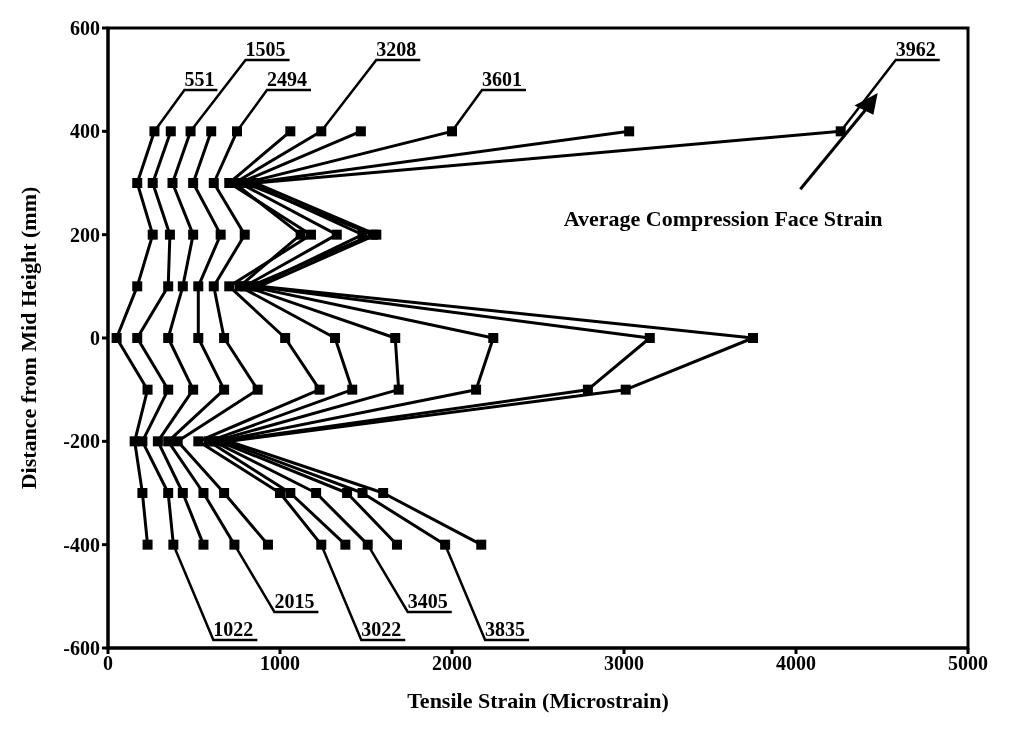  What do you see at coordinates (81, 544) in the screenshot?
I see `y-tick-label: -400` at bounding box center [81, 544].